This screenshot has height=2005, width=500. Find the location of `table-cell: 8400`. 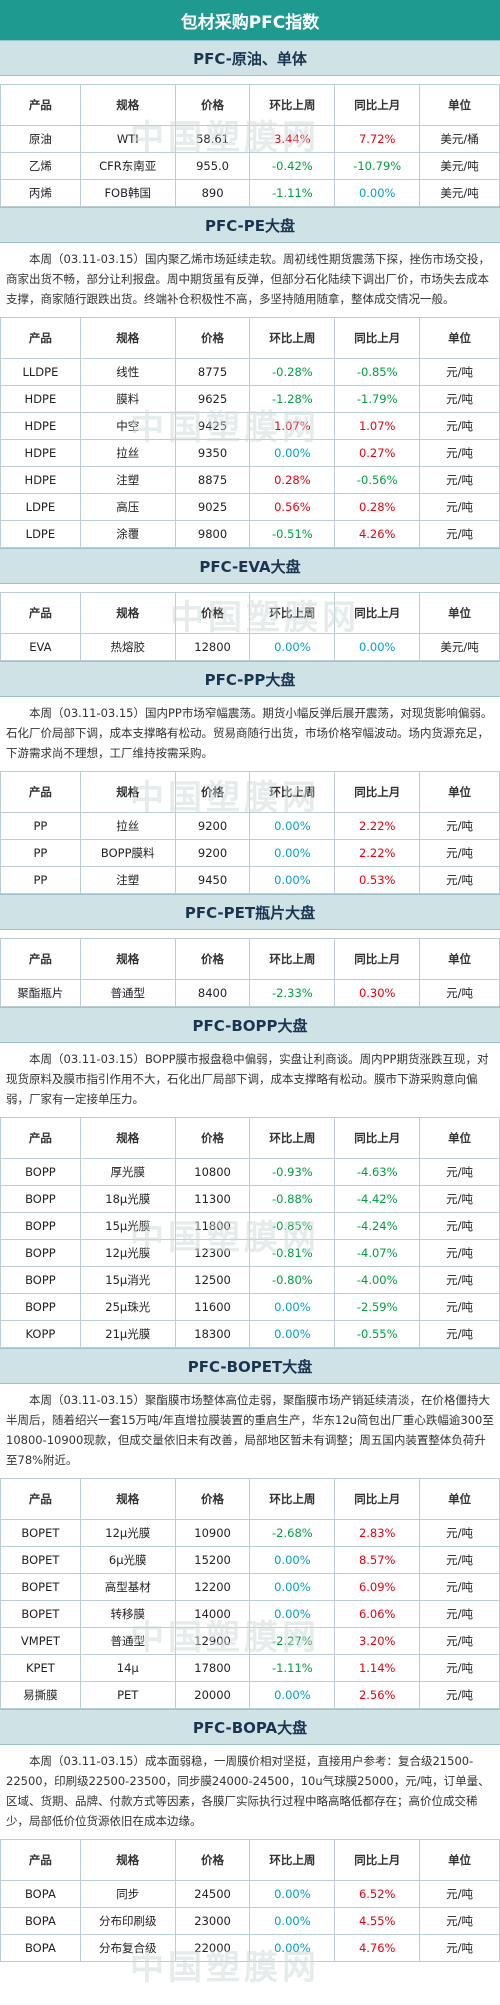

table-cell: 8400 is located at coordinates (212, 993).